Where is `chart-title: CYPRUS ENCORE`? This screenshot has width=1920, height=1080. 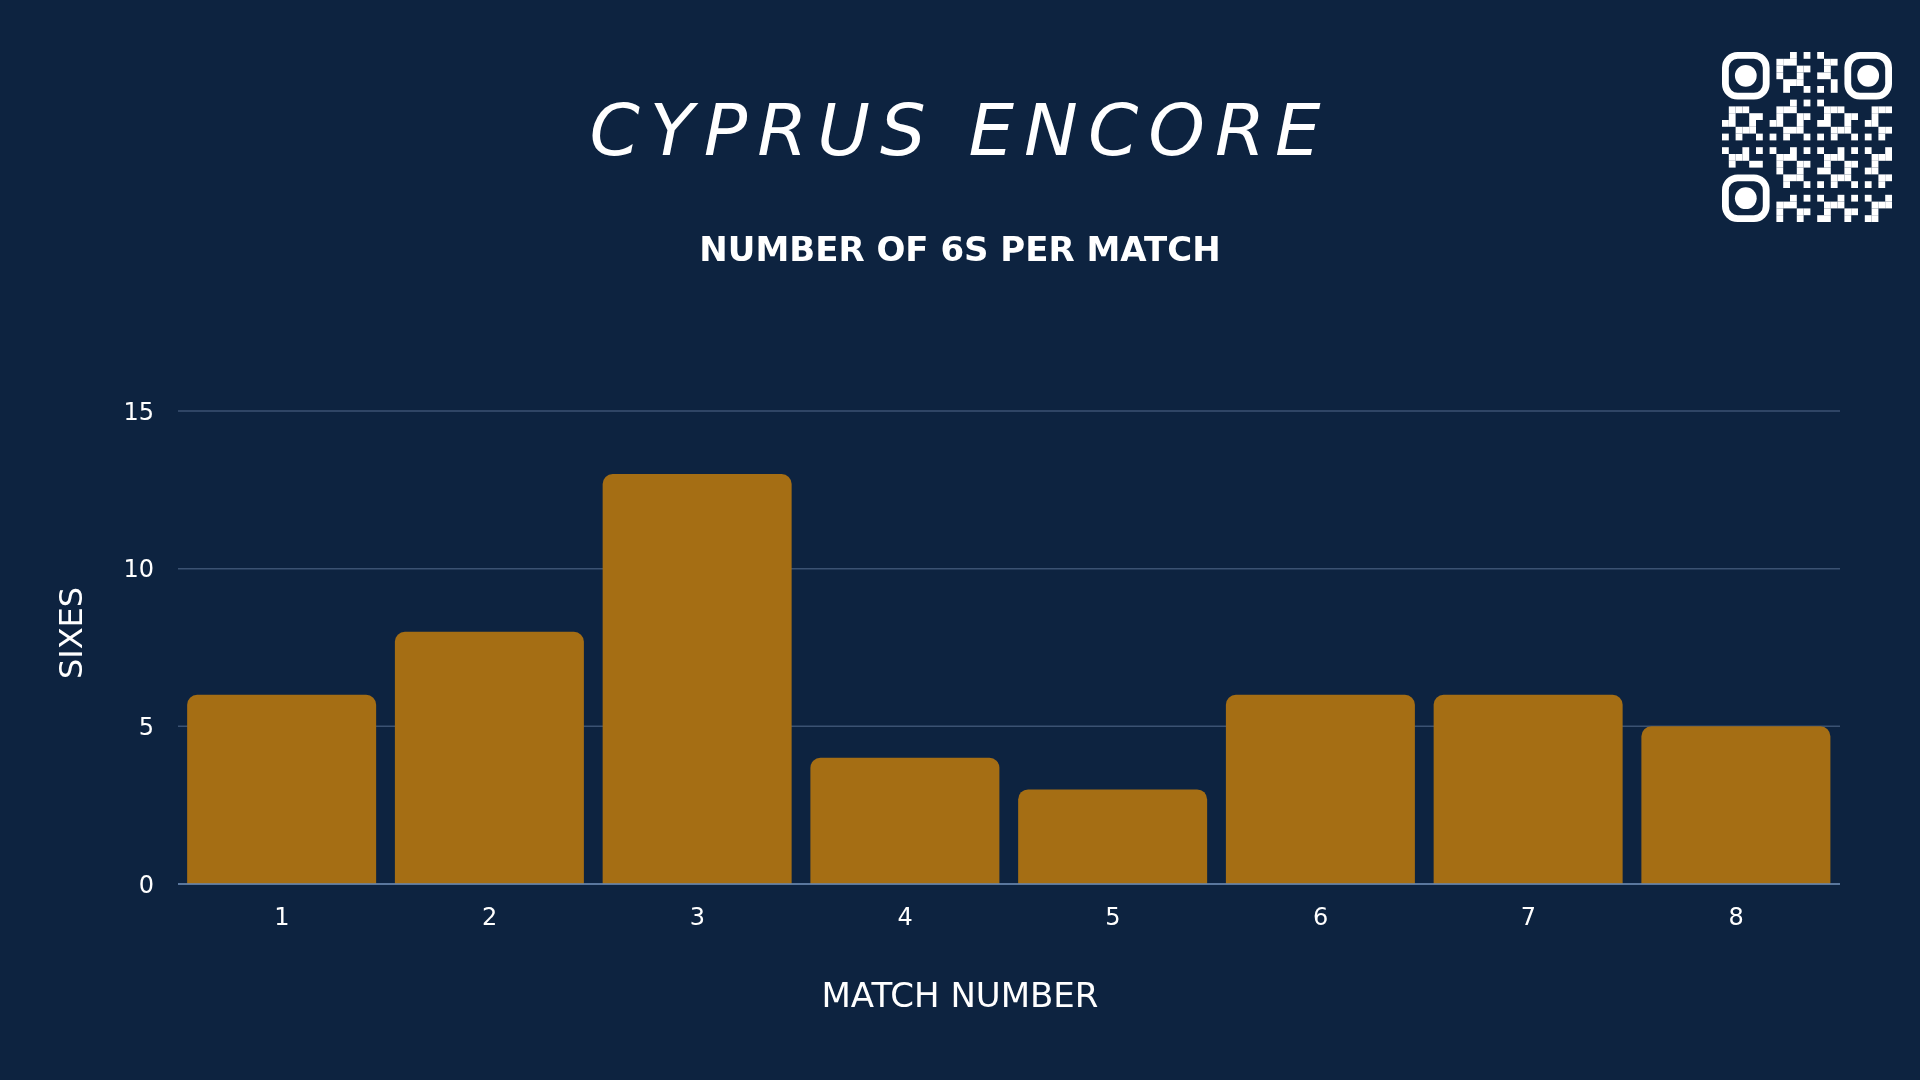
chart-title: CYPRUS ENCORE is located at coordinates (960, 130).